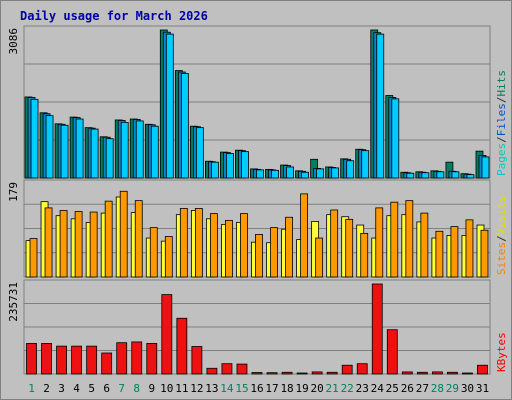 The image size is (512, 400). Describe the element at coordinates (46, 388) in the screenshot. I see `x-tick-label-2: 2` at that location.